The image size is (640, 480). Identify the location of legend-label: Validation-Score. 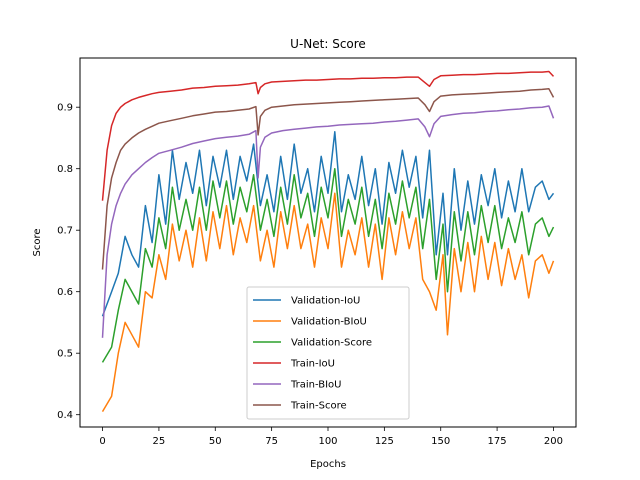
(331, 343).